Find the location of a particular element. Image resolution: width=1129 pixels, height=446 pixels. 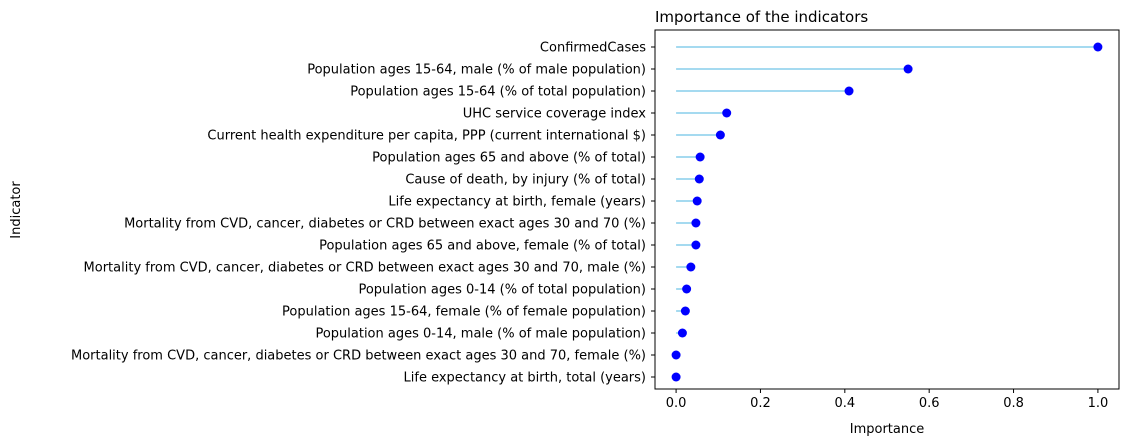

x-axis-ticks: 0.0 0.2 0.4 0.6 0.8 1.0 is located at coordinates (887, 400).